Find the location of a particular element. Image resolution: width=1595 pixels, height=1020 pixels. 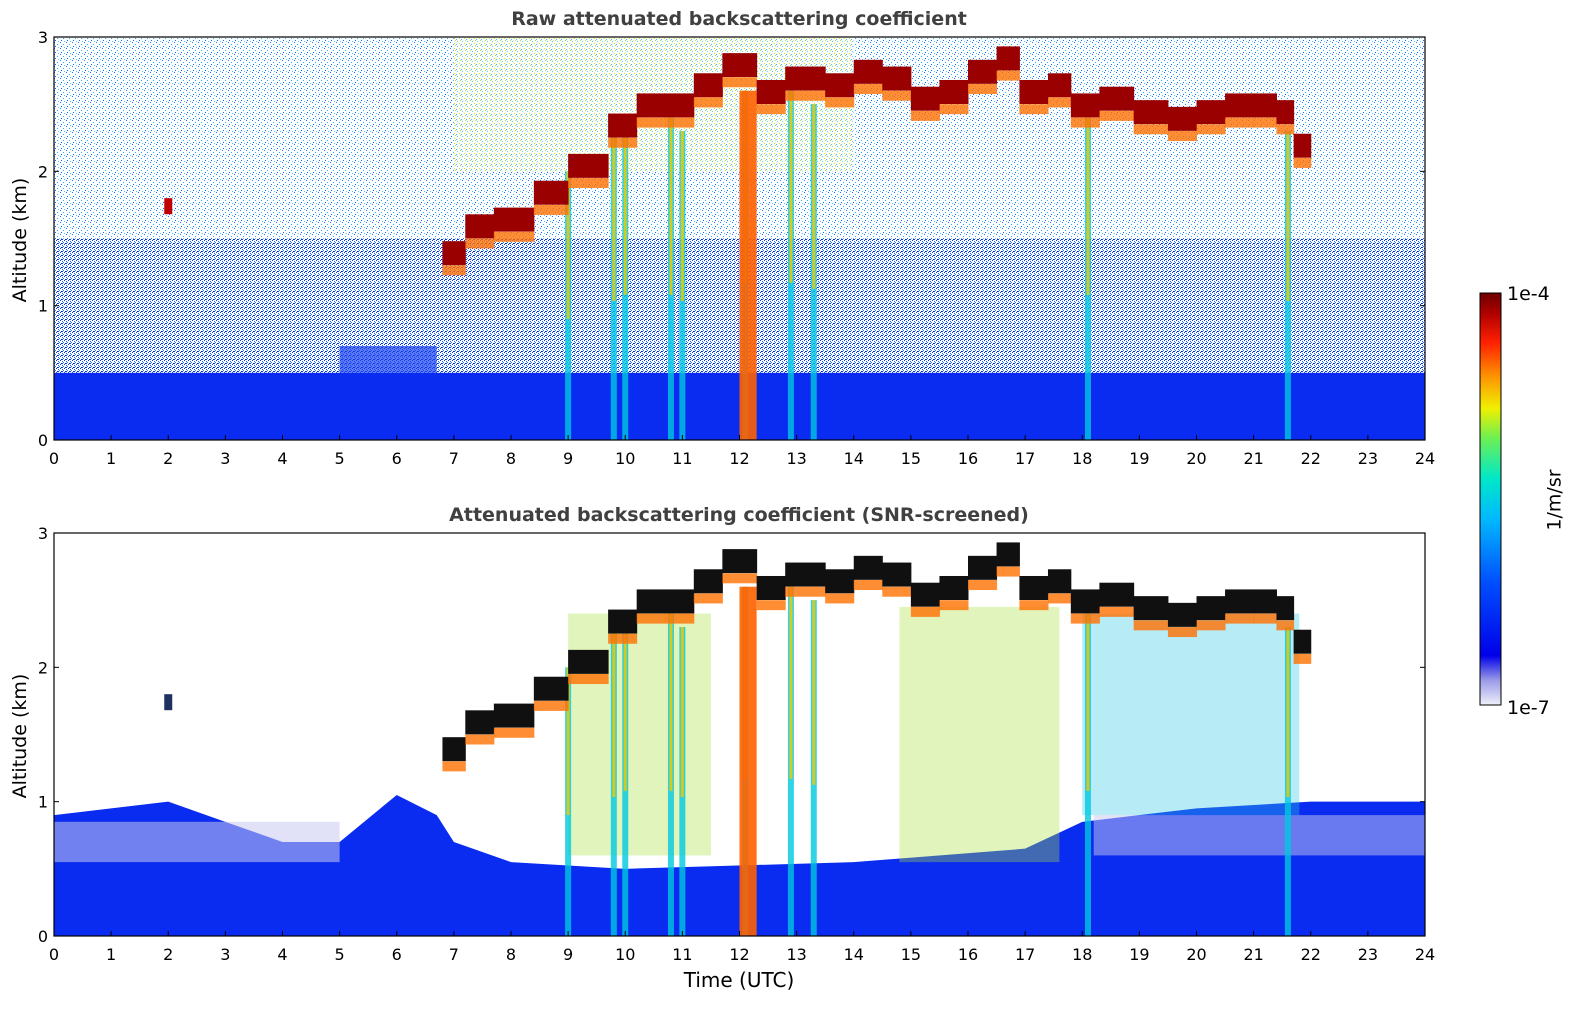

x-tick-label: 18 is located at coordinates (1082, 954).